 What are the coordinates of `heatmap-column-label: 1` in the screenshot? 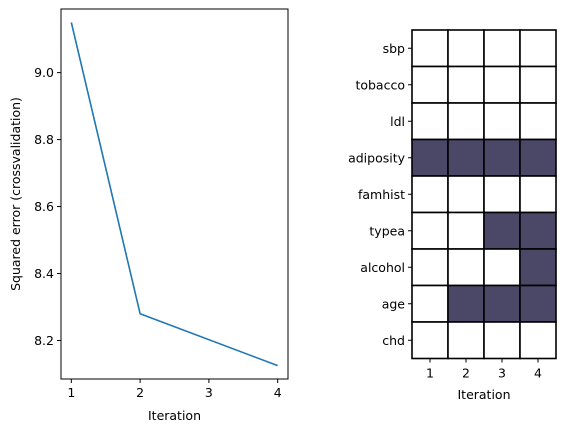 It's located at (430, 373).